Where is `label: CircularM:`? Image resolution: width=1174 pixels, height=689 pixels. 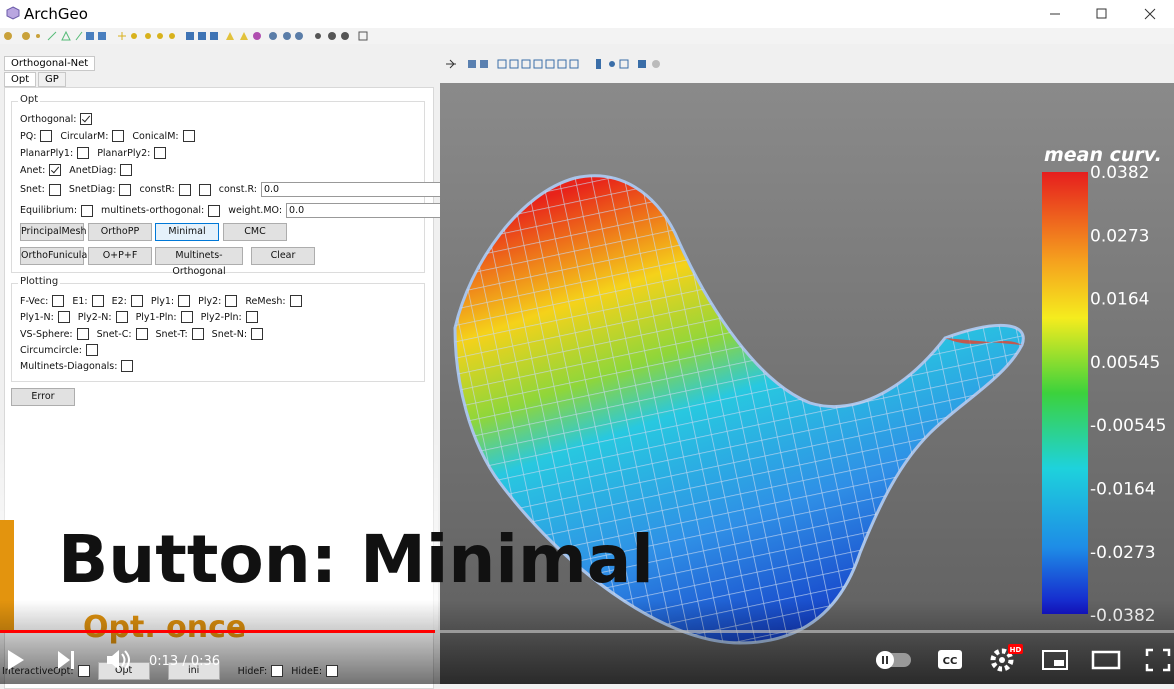
label: CircularM: is located at coordinates (84, 136).